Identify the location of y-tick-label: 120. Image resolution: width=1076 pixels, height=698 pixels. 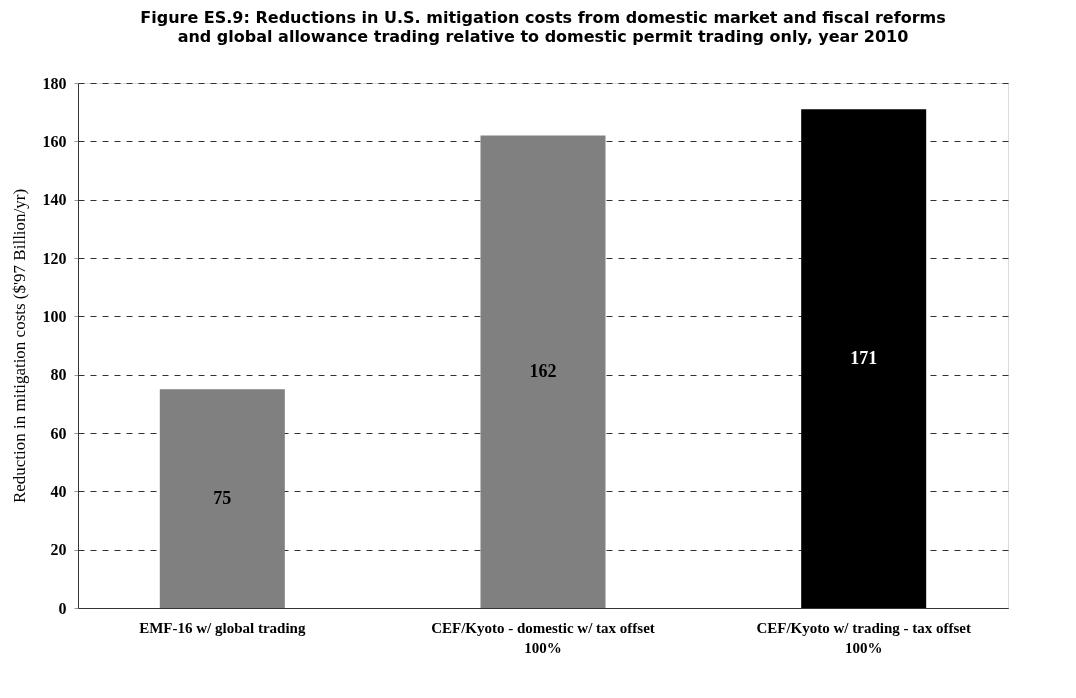
(54, 258).